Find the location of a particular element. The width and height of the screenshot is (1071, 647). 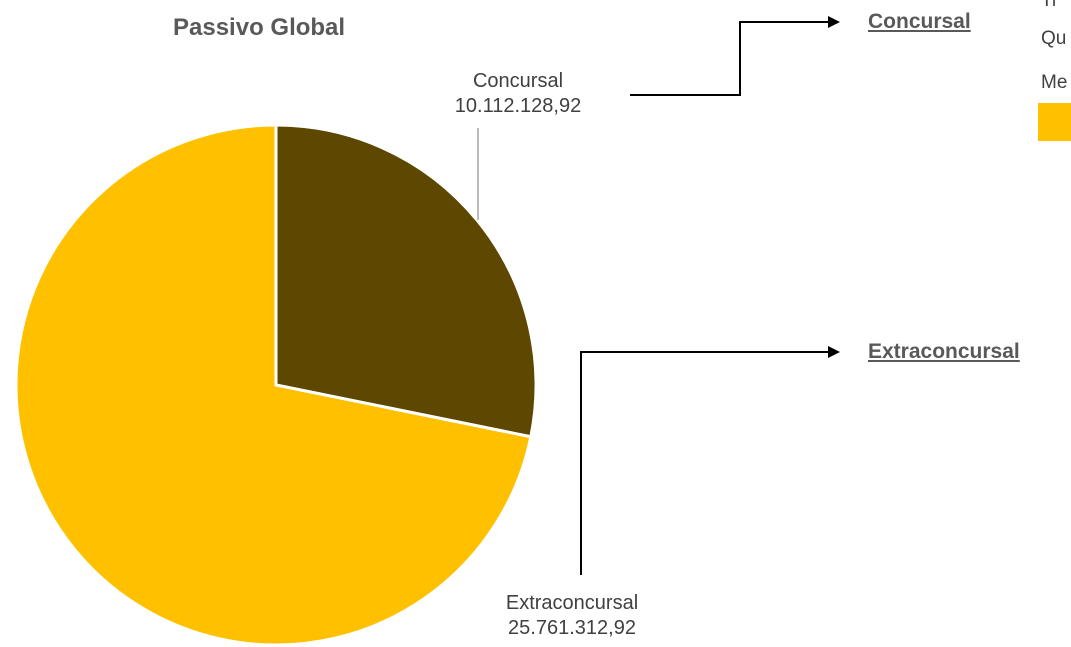

extraconcursal-connector is located at coordinates (704, 463).